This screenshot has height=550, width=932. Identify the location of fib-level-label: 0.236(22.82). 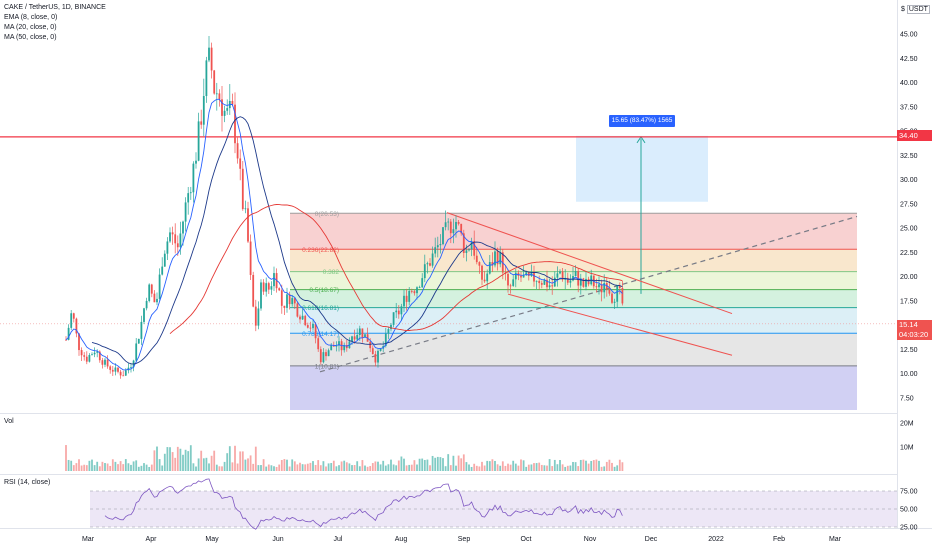
(320, 250).